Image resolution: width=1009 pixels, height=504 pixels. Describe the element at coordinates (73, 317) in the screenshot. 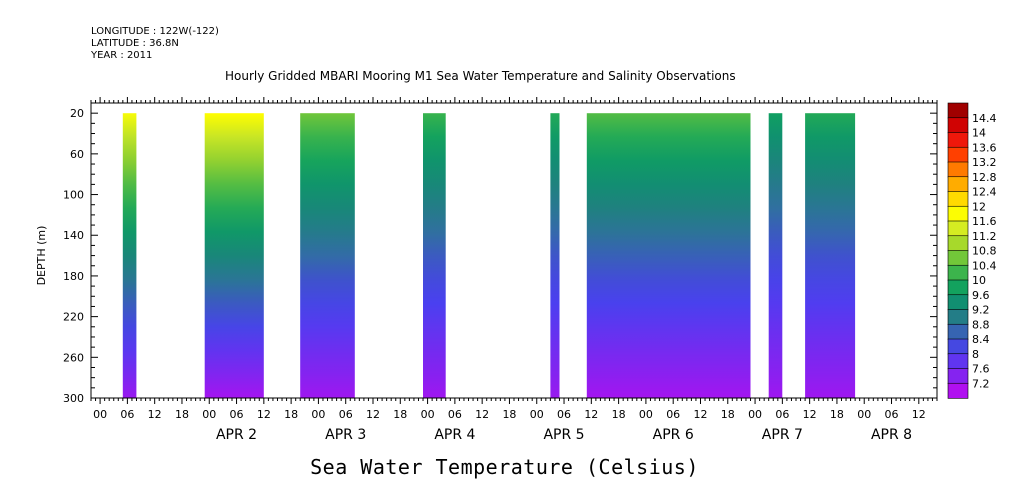

I see `y-tick-label: 220` at that location.